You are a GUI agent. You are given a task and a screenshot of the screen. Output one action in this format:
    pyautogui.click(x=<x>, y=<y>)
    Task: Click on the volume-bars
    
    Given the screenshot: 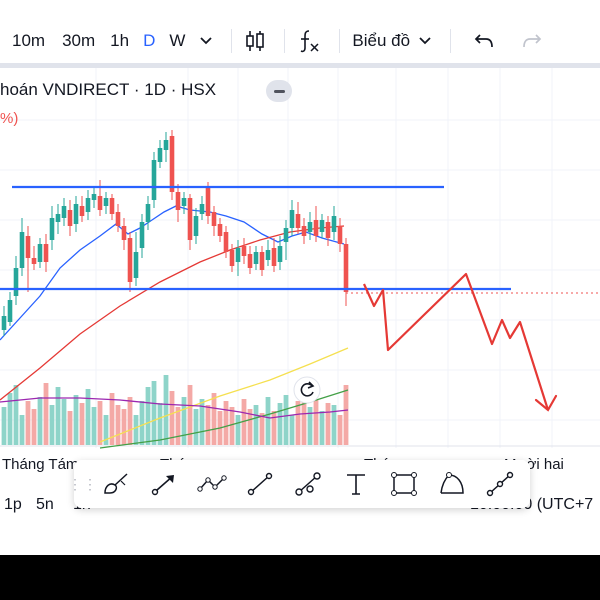 What is the action you would take?
    pyautogui.click(x=175, y=410)
    